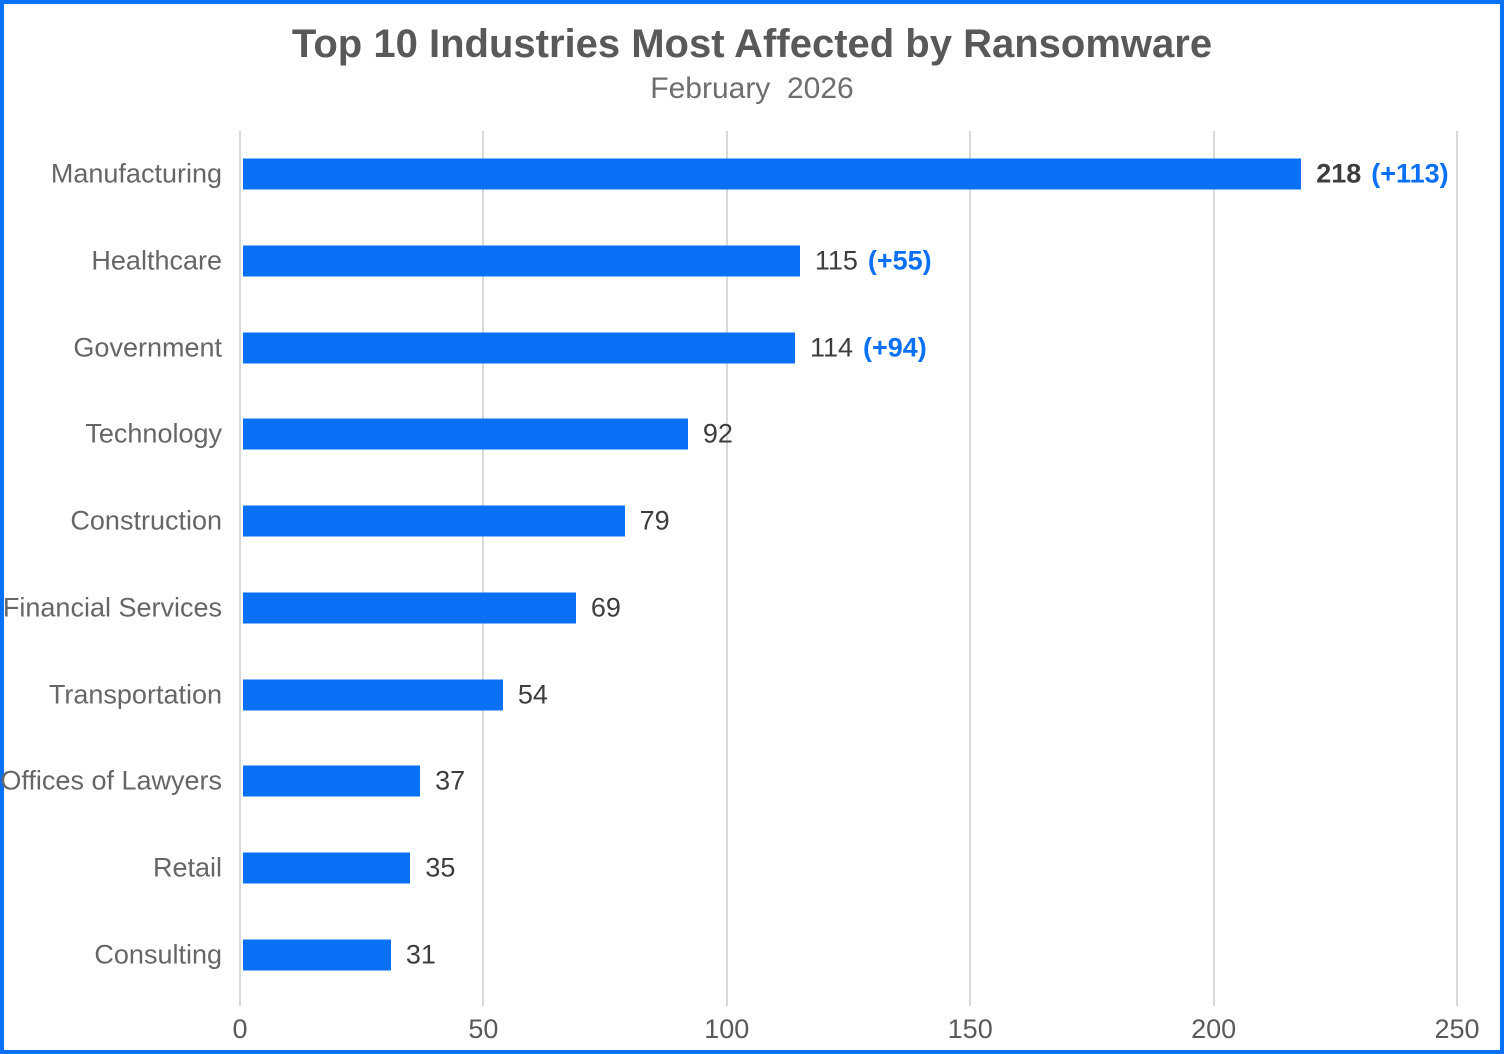 This screenshot has height=1054, width=1504. I want to click on category-label-manufacturing: Manufacturing, so click(136, 173).